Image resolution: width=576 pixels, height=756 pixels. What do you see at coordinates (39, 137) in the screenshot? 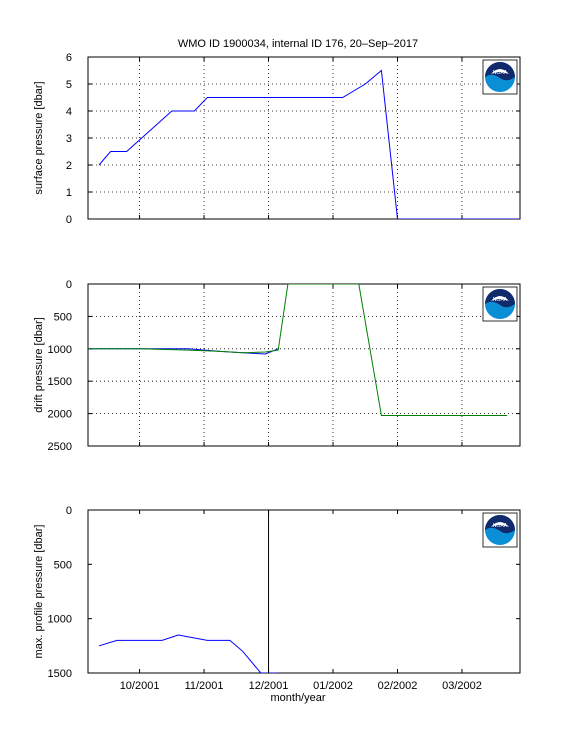
I see `y-axis-label: surface pressure [dbar]` at bounding box center [39, 137].